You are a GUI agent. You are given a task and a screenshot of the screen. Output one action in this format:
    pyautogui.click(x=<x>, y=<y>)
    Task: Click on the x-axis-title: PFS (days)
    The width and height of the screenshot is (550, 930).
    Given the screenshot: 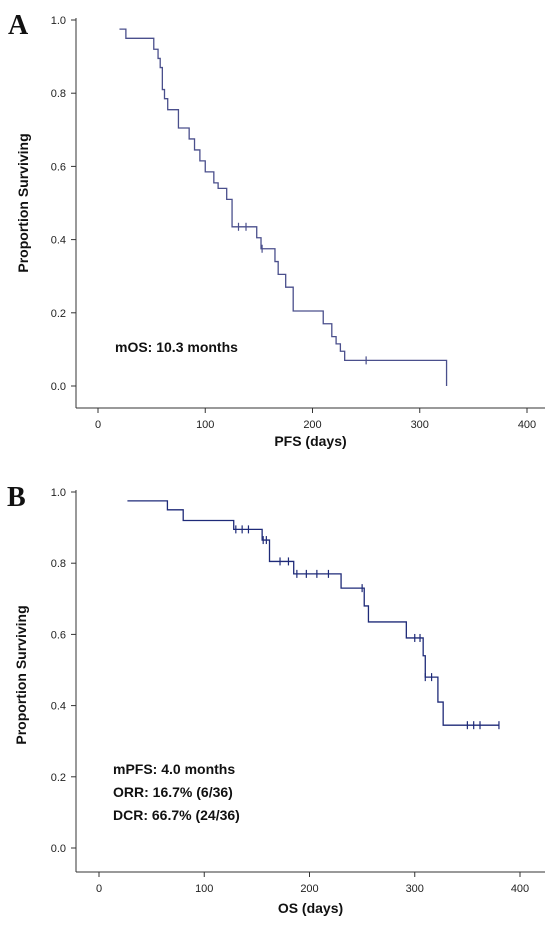 What is the action you would take?
    pyautogui.click(x=310, y=441)
    